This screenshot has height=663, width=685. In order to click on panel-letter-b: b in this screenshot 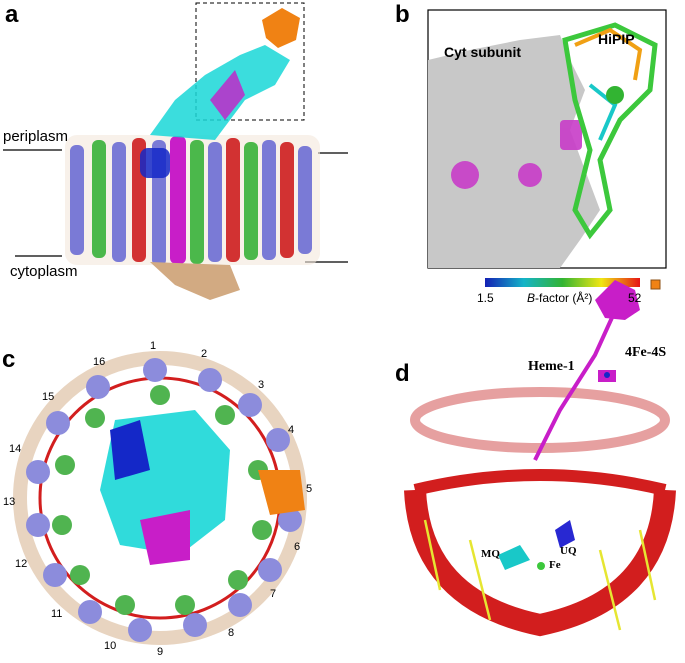, I will do `click(402, 14)`.